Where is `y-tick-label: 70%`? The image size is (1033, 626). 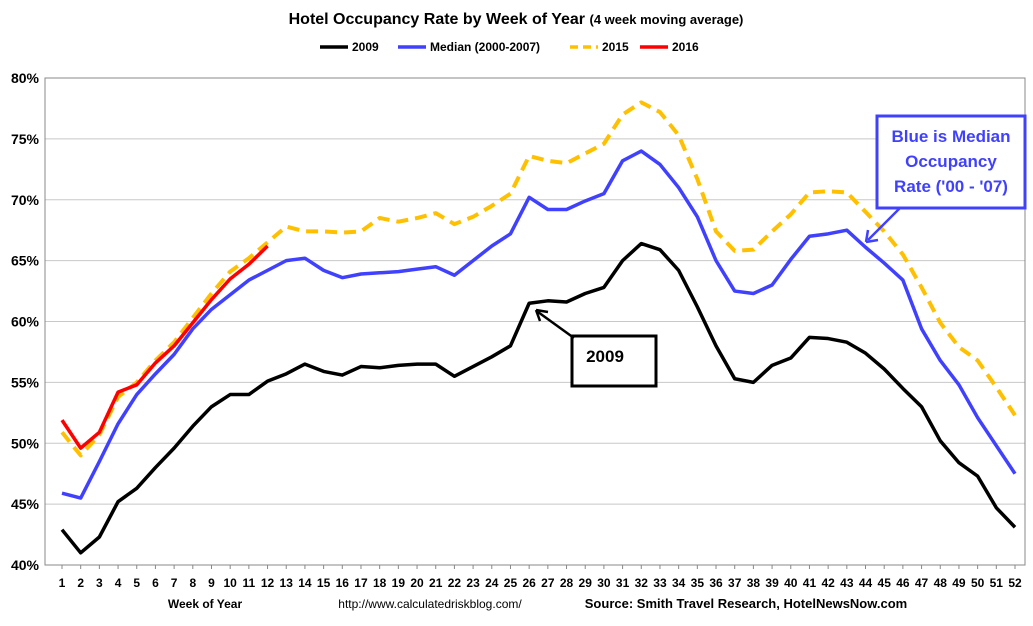
y-tick-label: 70% is located at coordinates (25, 200).